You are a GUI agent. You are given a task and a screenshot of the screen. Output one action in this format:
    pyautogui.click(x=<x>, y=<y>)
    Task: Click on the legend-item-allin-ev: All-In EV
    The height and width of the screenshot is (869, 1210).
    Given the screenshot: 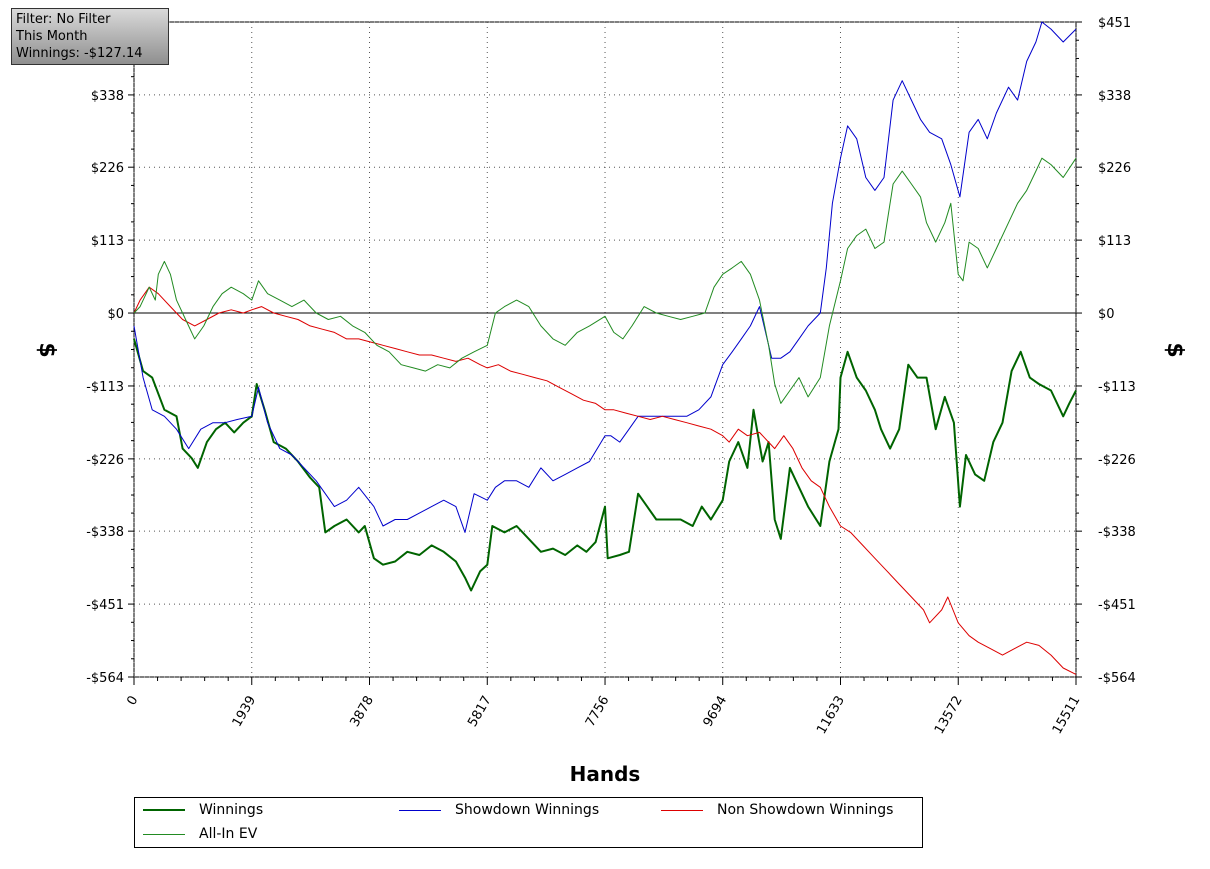 What is the action you would take?
    pyautogui.click(x=200, y=834)
    